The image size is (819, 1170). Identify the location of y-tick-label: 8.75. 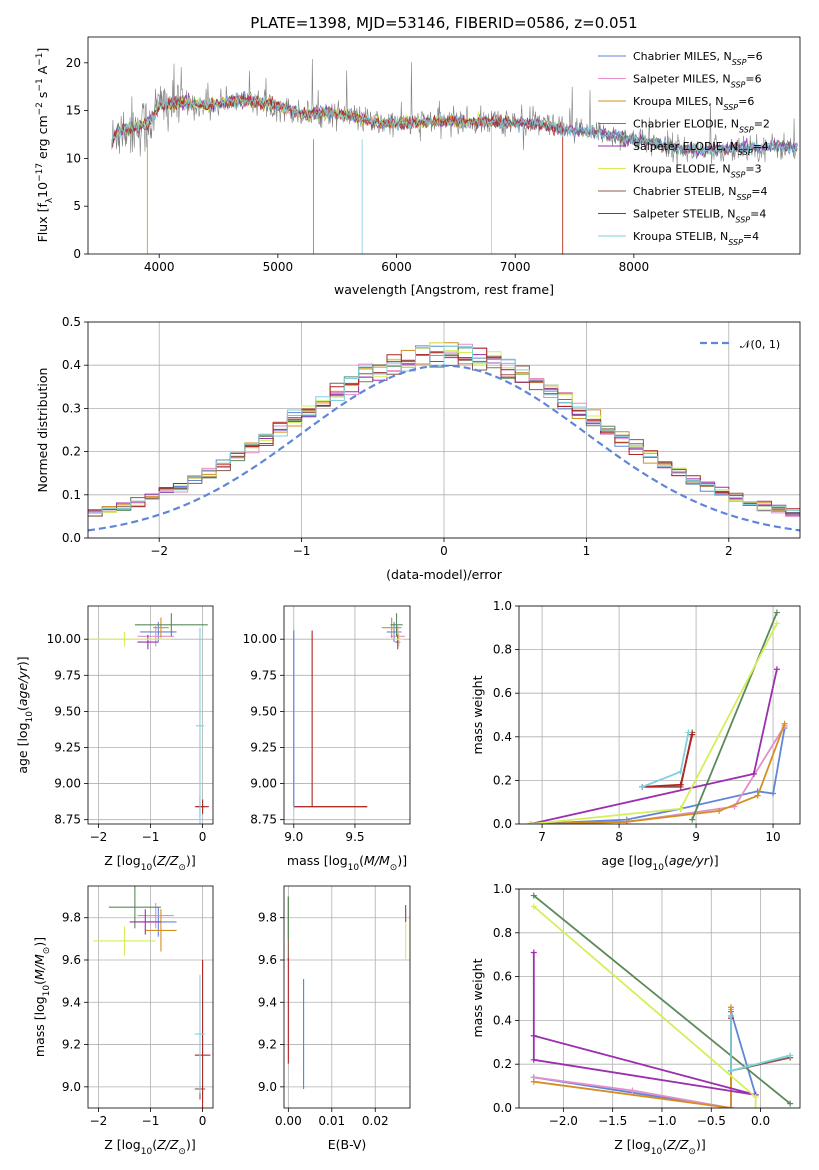
(263, 820).